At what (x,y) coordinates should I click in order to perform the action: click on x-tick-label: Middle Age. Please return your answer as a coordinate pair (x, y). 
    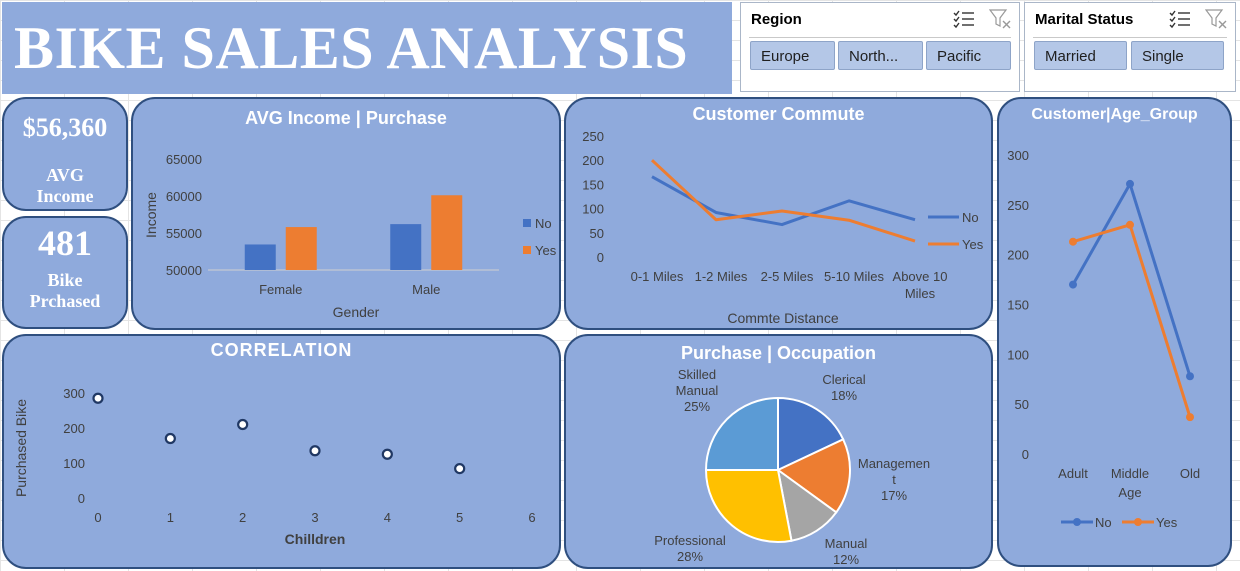
    Looking at the image, I should click on (1130, 483).